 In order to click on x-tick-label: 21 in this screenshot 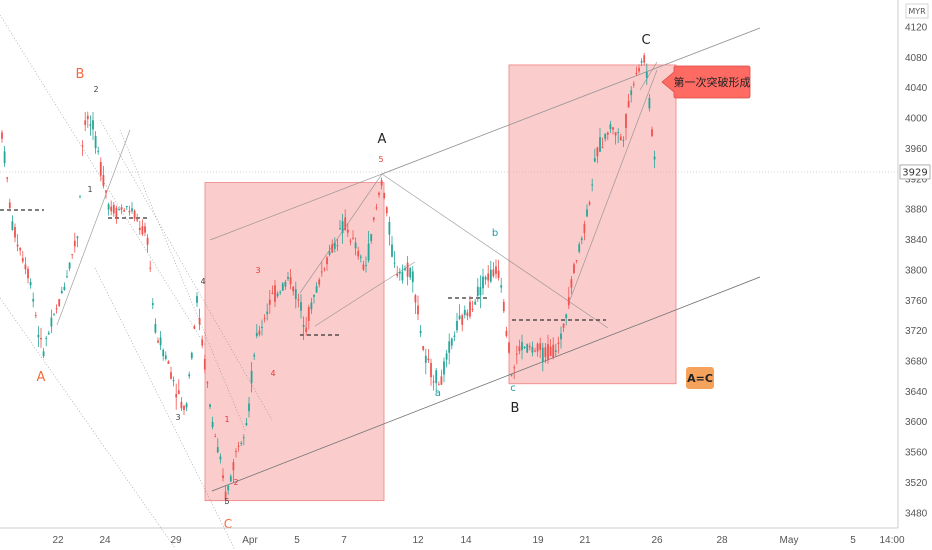, I will do `click(585, 540)`.